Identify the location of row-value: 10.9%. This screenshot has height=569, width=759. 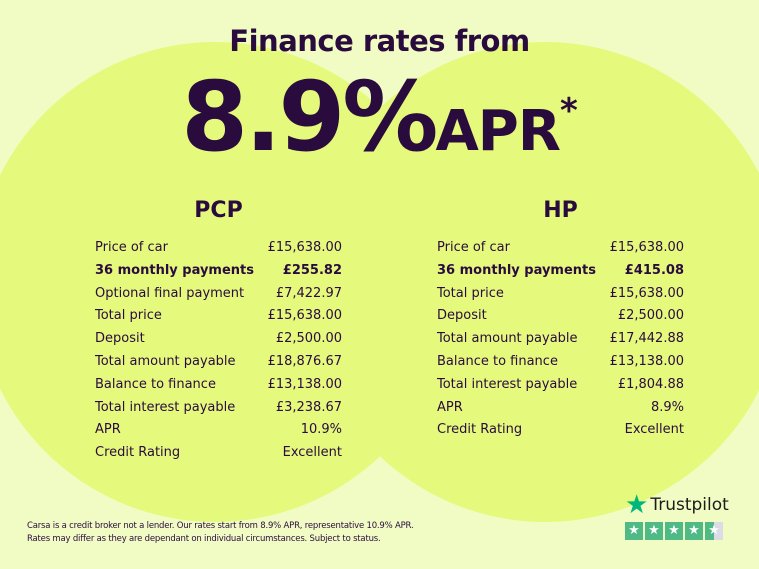
(321, 430).